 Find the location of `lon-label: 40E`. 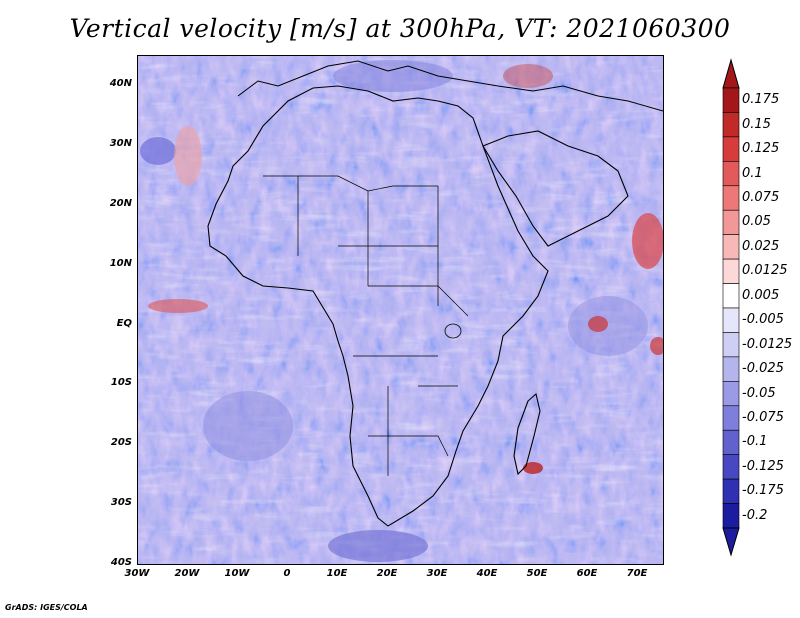

lon-label: 40E is located at coordinates (487, 573).